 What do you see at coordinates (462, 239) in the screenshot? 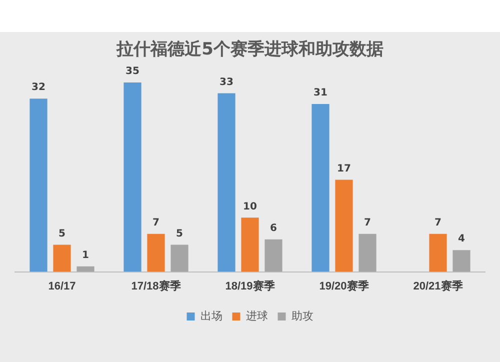
I see `data-label: 4` at bounding box center [462, 239].